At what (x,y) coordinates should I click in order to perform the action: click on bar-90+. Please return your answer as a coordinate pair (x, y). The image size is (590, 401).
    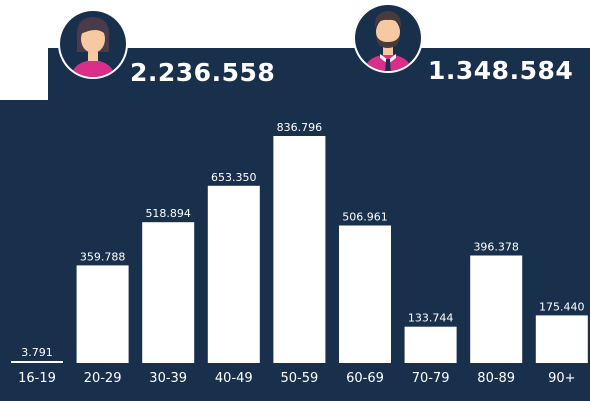
    Looking at the image, I should click on (561, 339).